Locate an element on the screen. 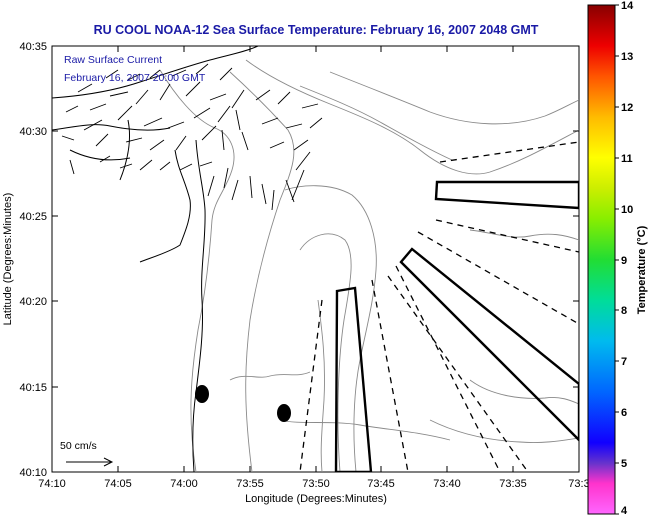 The image size is (651, 519). x-tick-label: 73:3 is located at coordinates (578, 484).